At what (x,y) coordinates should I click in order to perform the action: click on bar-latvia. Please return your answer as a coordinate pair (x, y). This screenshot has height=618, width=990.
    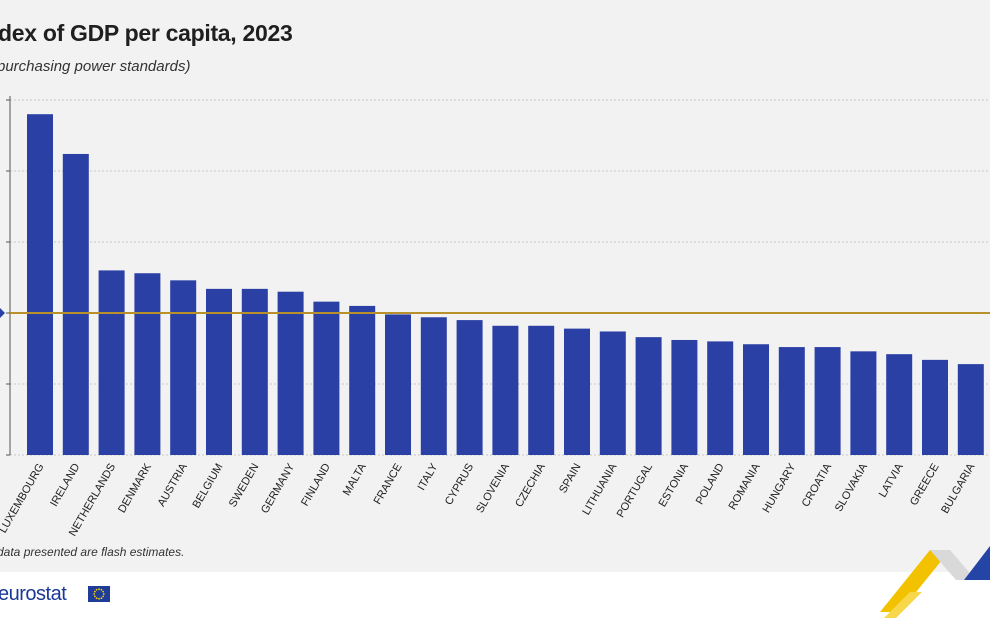
    Looking at the image, I should click on (899, 404).